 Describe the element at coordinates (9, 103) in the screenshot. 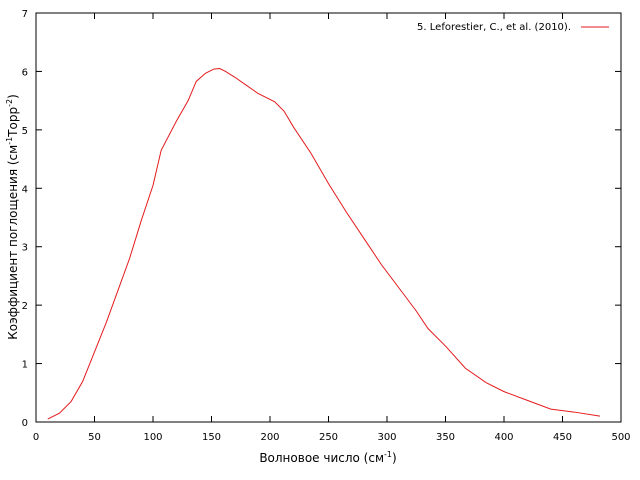

I see `y-label-sup: -2` at that location.